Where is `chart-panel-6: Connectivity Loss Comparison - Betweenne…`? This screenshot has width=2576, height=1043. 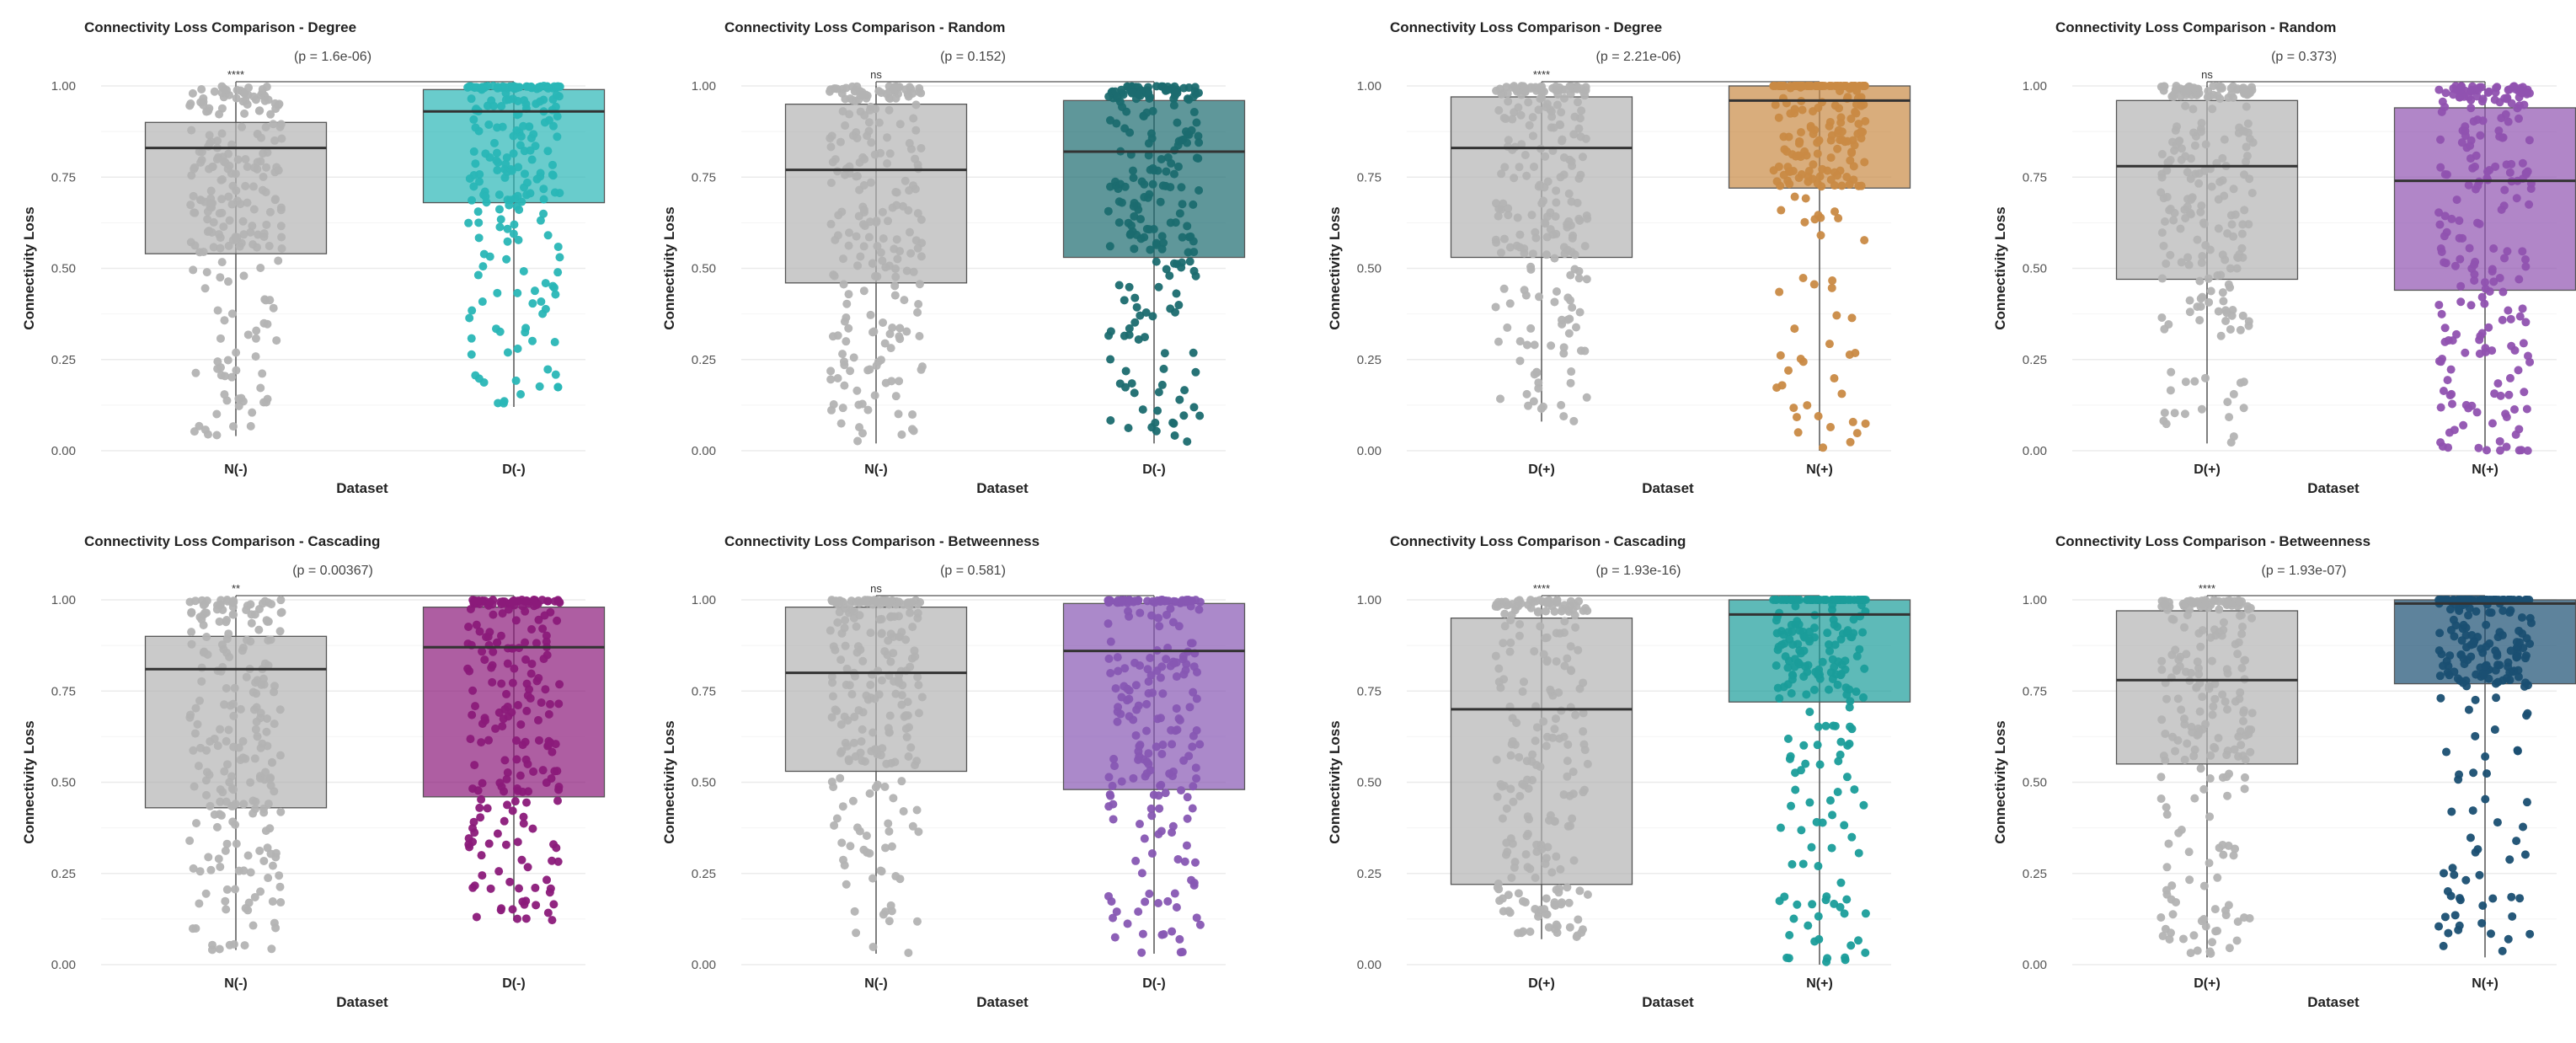 chart-panel-6: Connectivity Loss Comparison - Betweenne… is located at coordinates (953, 771).